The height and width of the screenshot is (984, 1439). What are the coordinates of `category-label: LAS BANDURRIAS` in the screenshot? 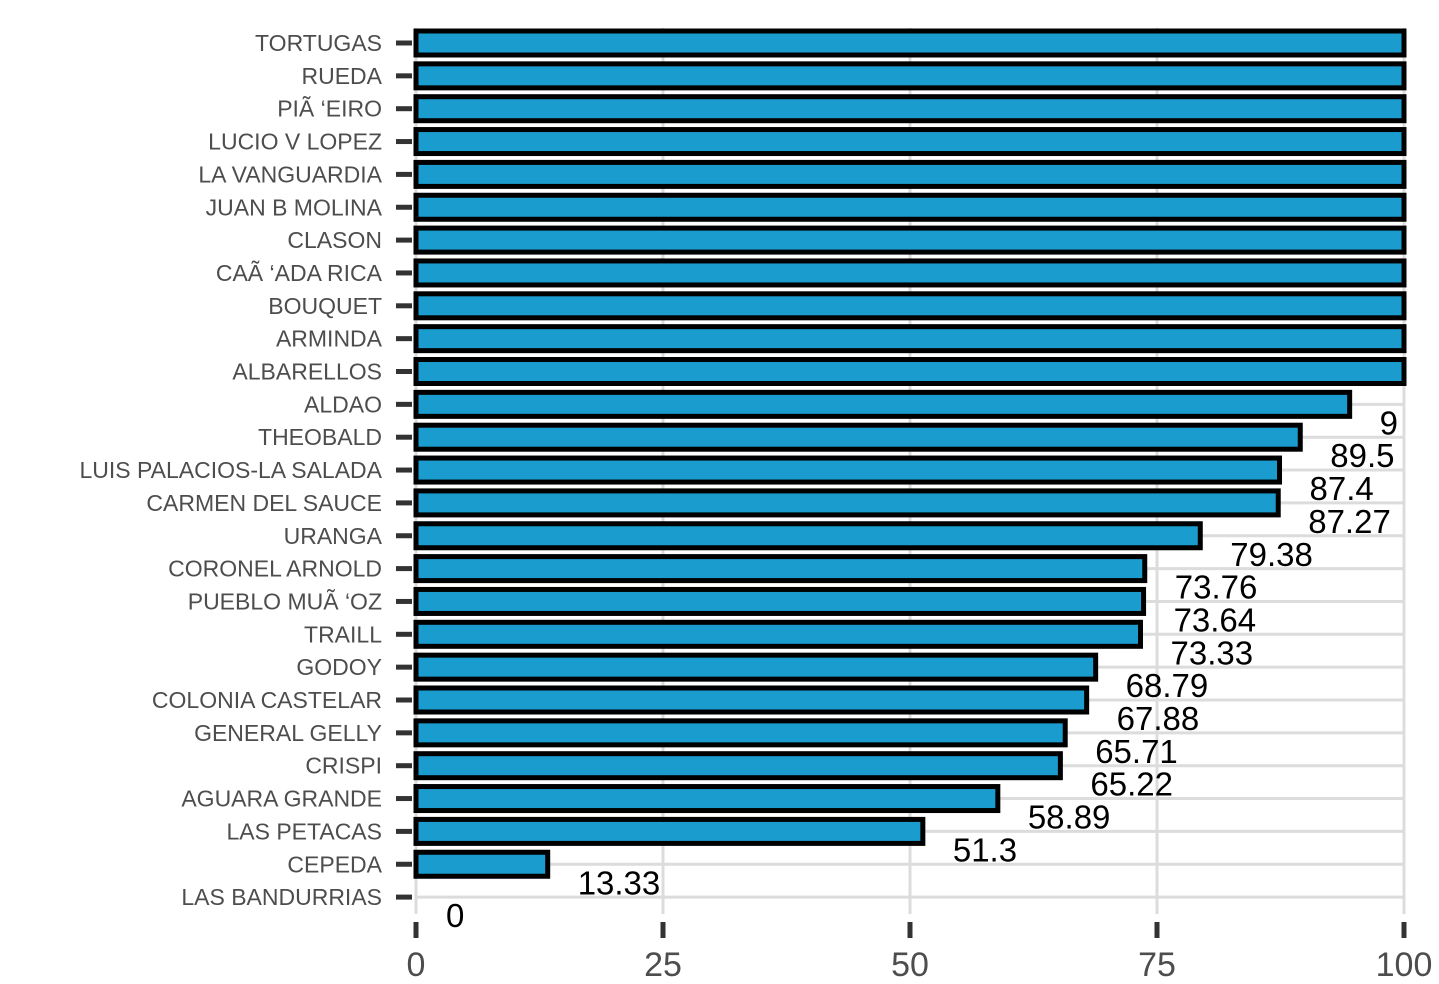 It's located at (281, 897).